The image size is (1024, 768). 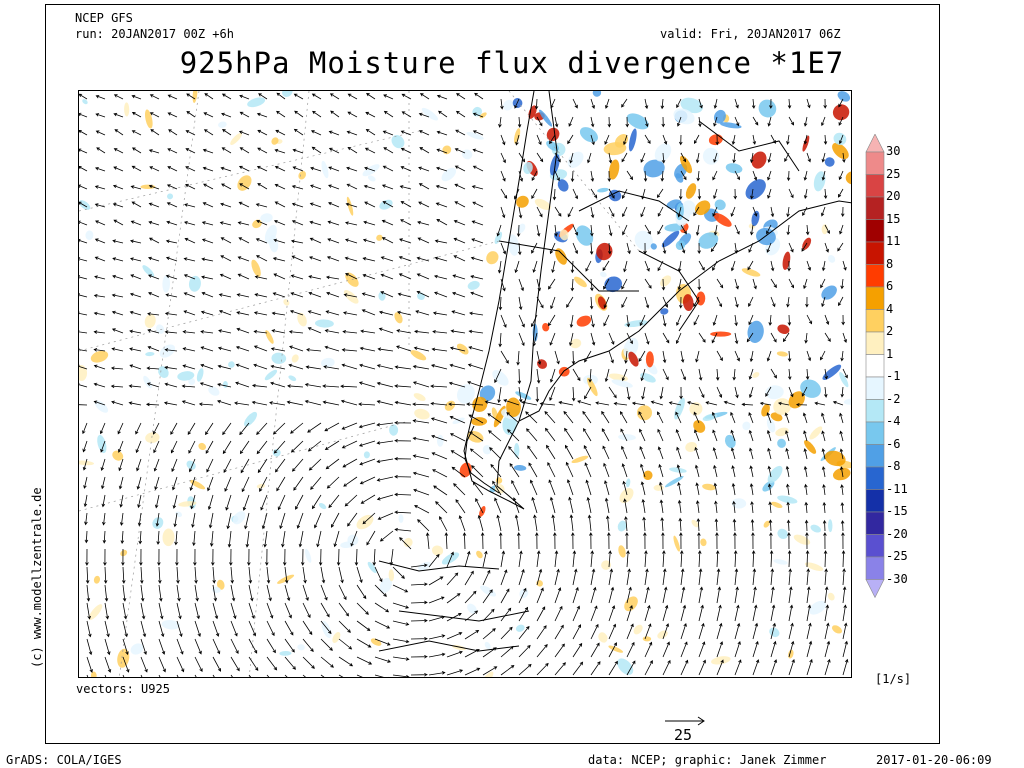 I want to click on timestamp-label: 2017-01-20-06:09, so click(x=934, y=760).